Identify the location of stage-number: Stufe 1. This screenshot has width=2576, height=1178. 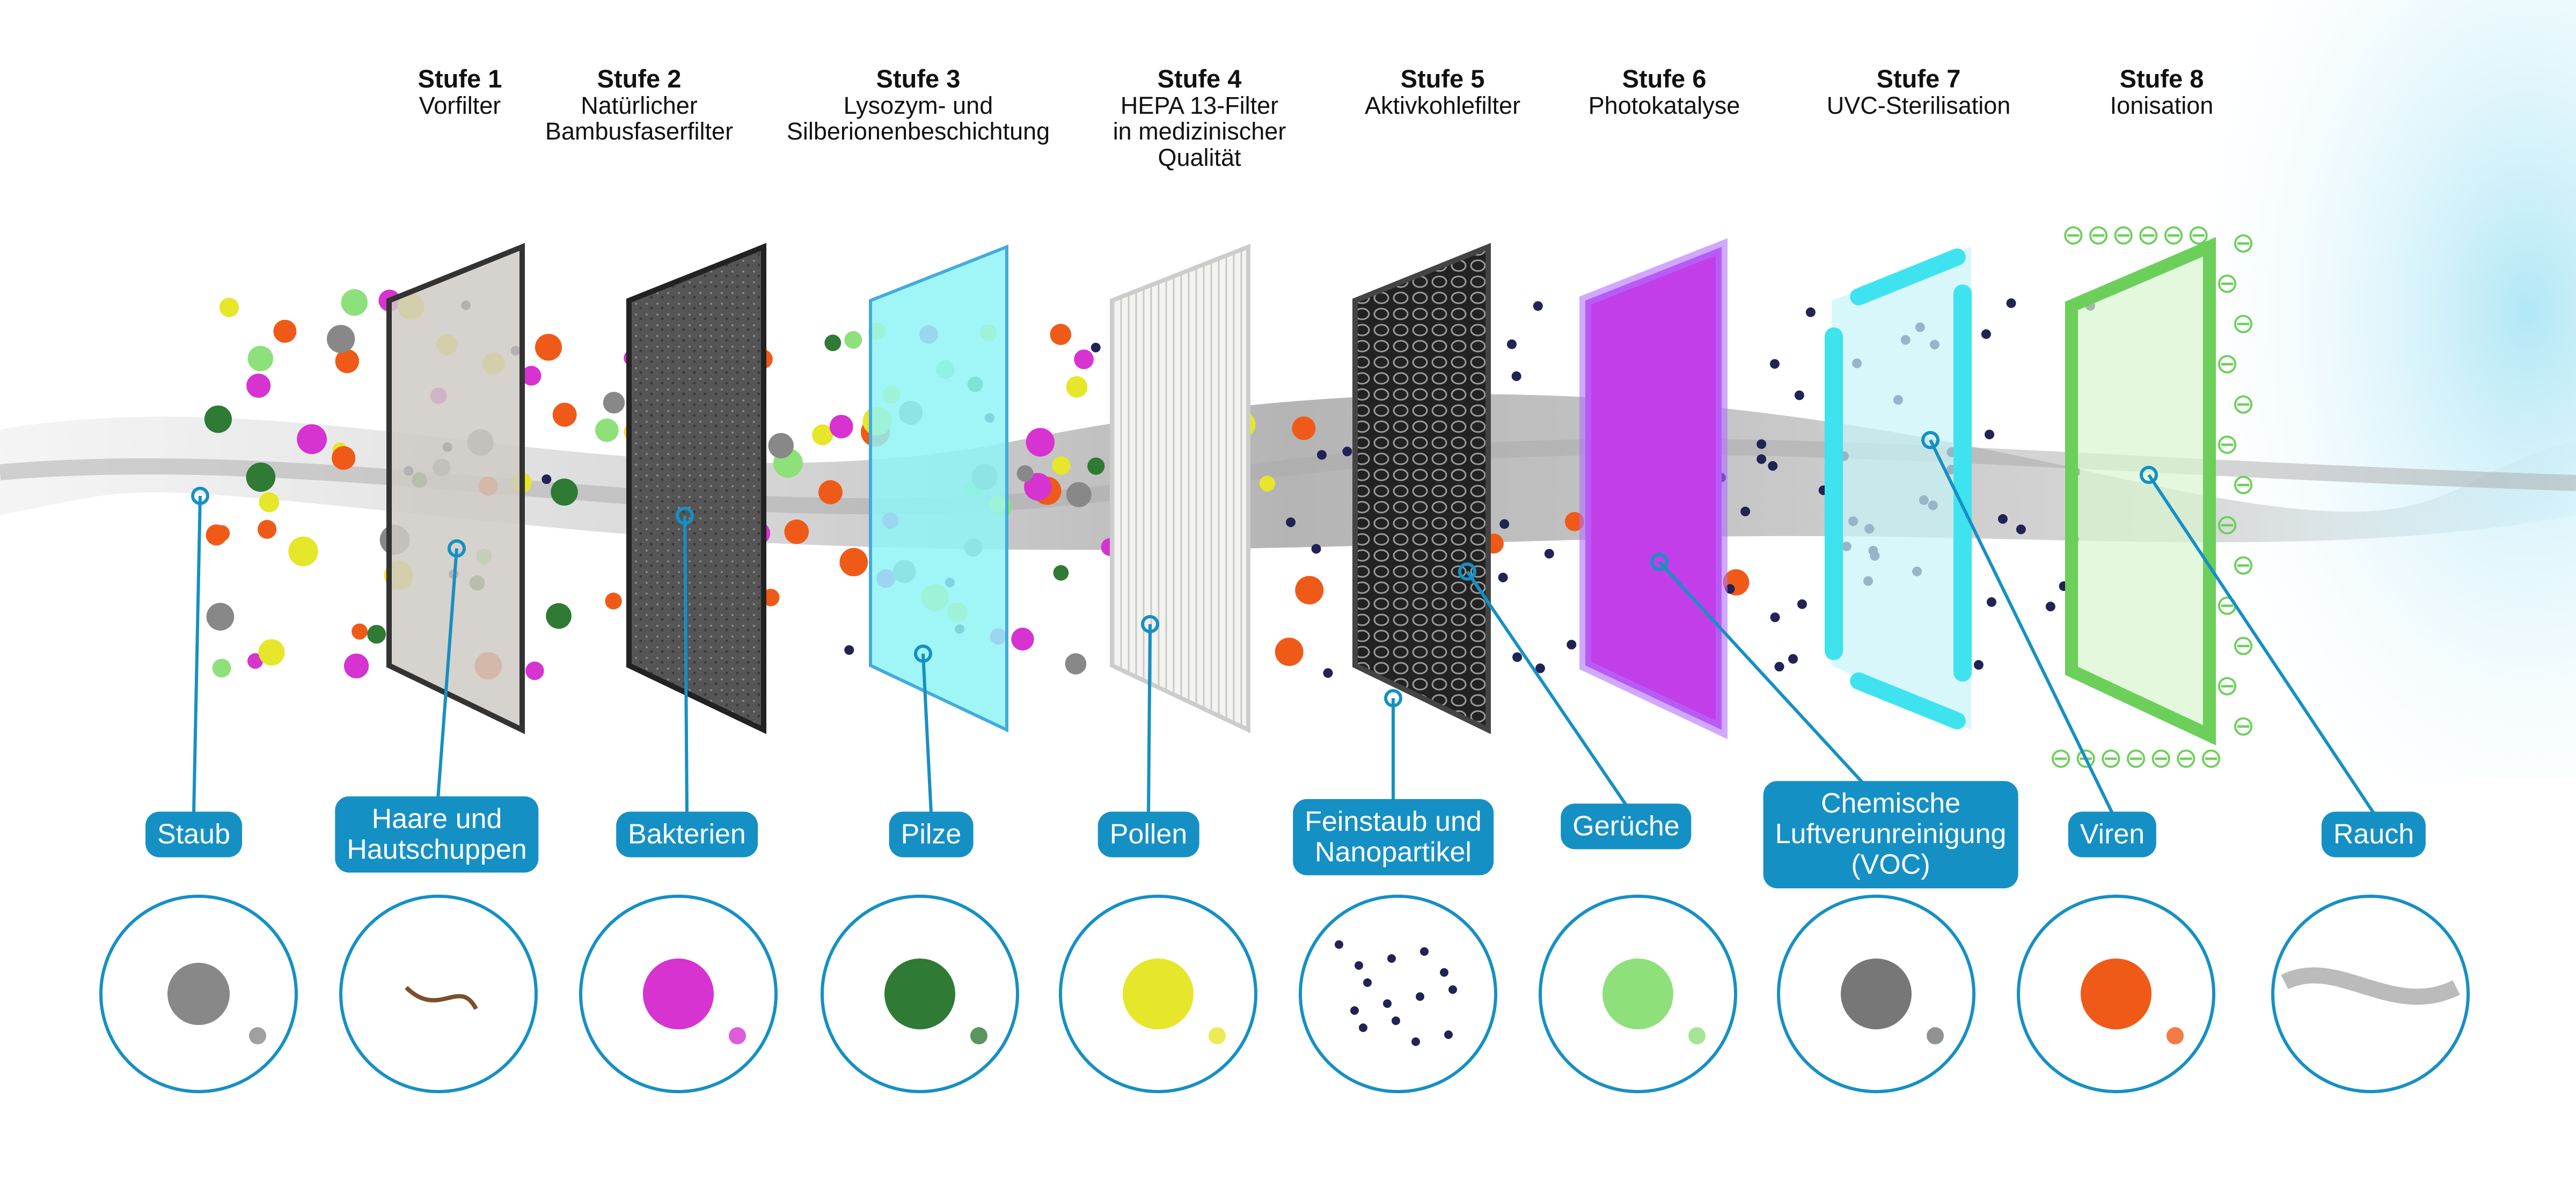
(460, 78).